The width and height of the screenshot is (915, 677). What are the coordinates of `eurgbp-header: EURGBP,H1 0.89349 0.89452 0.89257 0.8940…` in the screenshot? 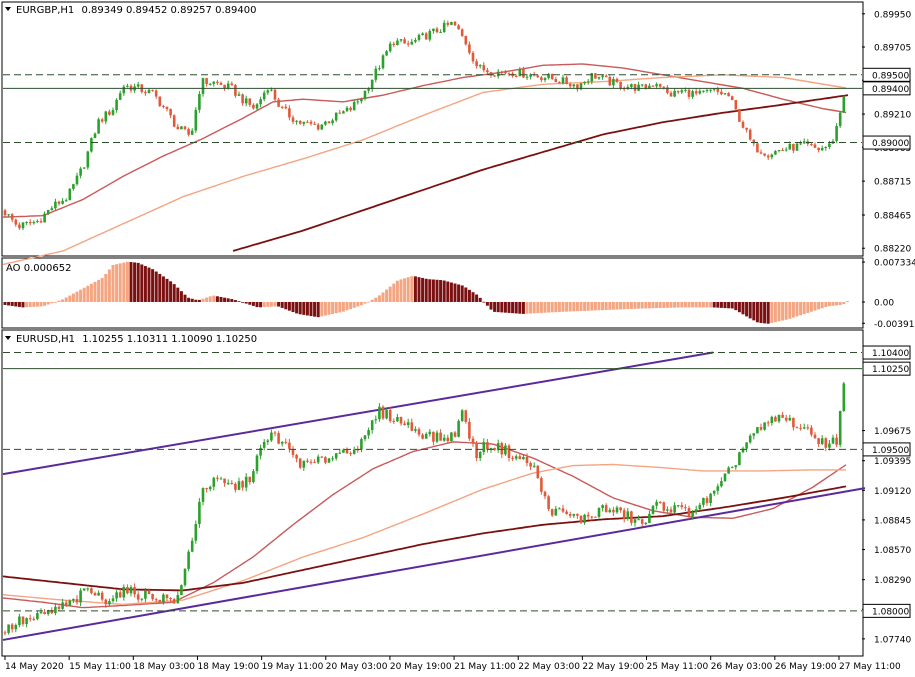 It's located at (130, 10).